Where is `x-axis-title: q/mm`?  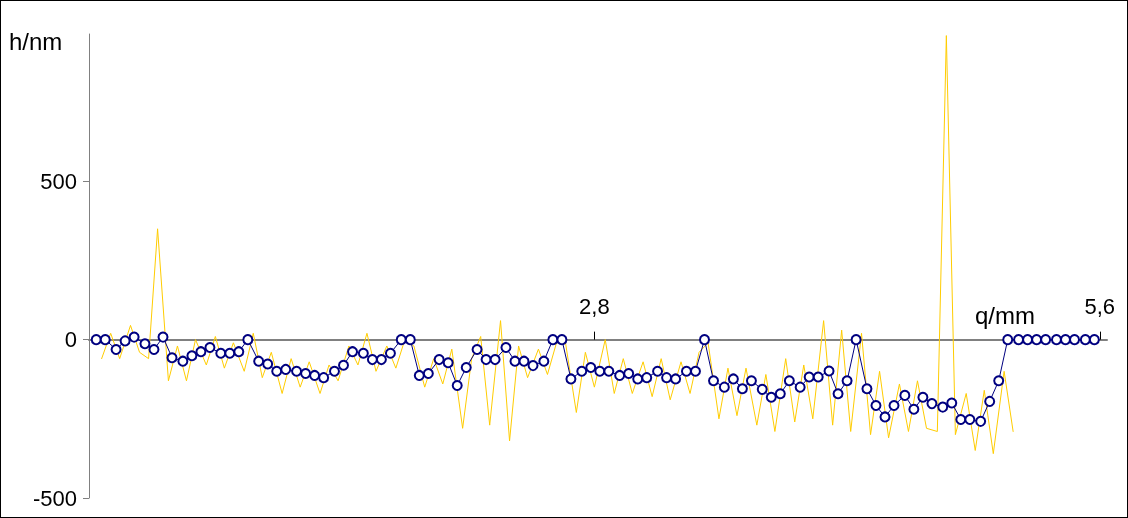
x-axis-title: q/mm is located at coordinates (1005, 316).